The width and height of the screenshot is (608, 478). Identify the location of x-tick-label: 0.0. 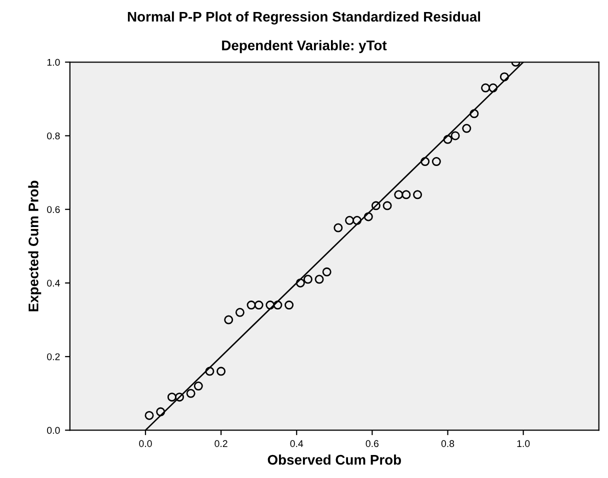
(145, 444).